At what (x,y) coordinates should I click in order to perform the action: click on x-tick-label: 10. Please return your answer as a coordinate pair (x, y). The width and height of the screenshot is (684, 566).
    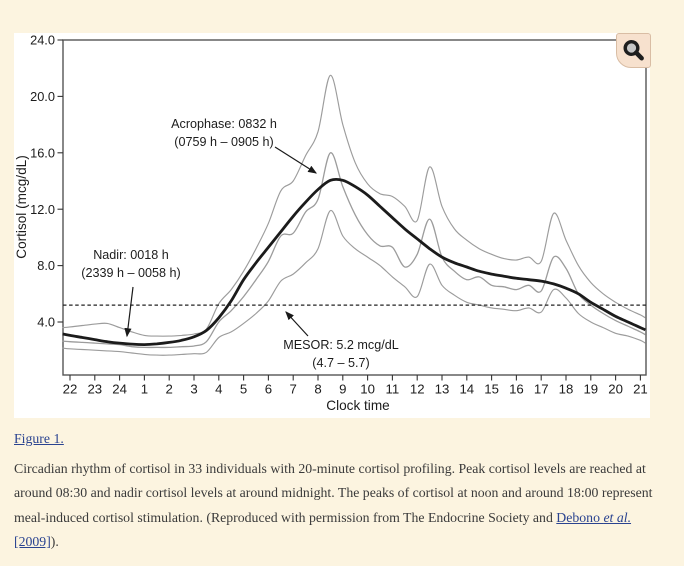
    Looking at the image, I should click on (367, 389).